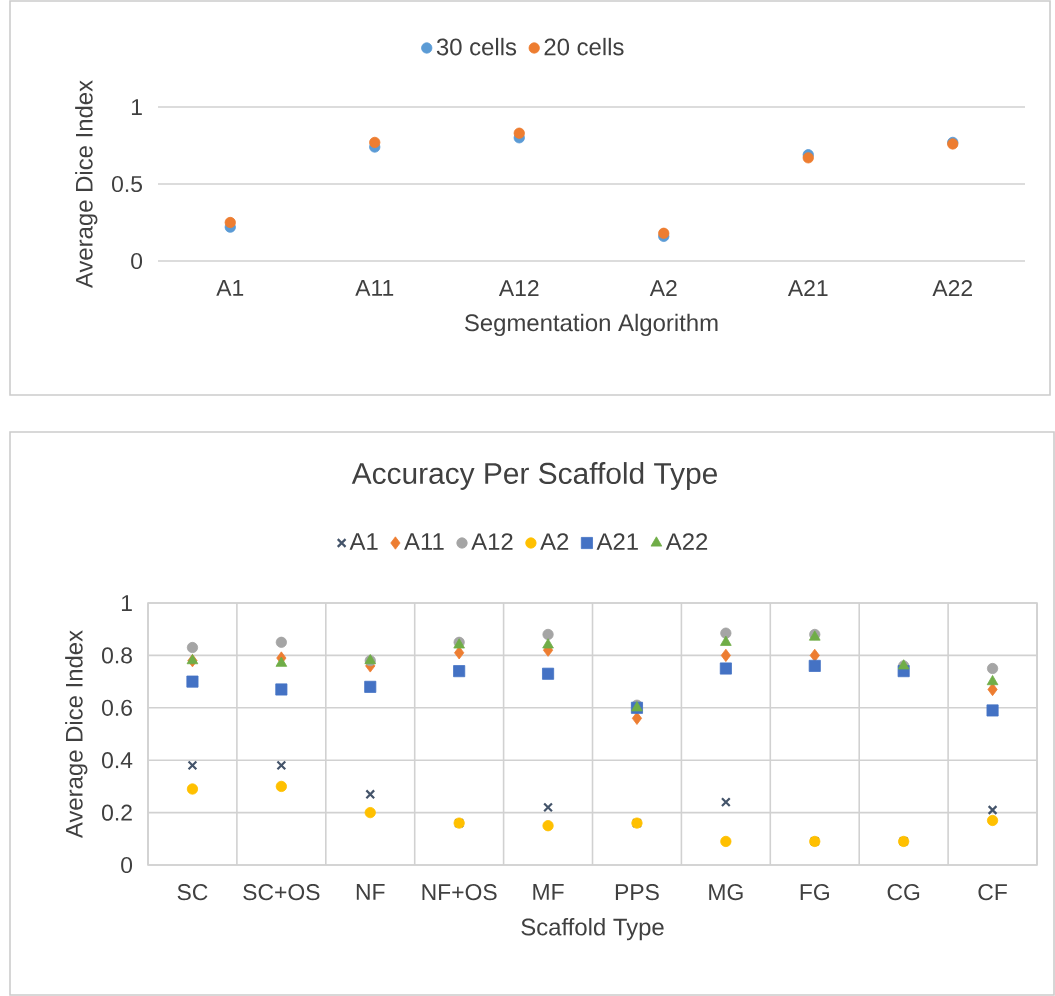 The height and width of the screenshot is (996, 1055). What do you see at coordinates (992, 892) in the screenshot?
I see `x-tick-label: CF` at bounding box center [992, 892].